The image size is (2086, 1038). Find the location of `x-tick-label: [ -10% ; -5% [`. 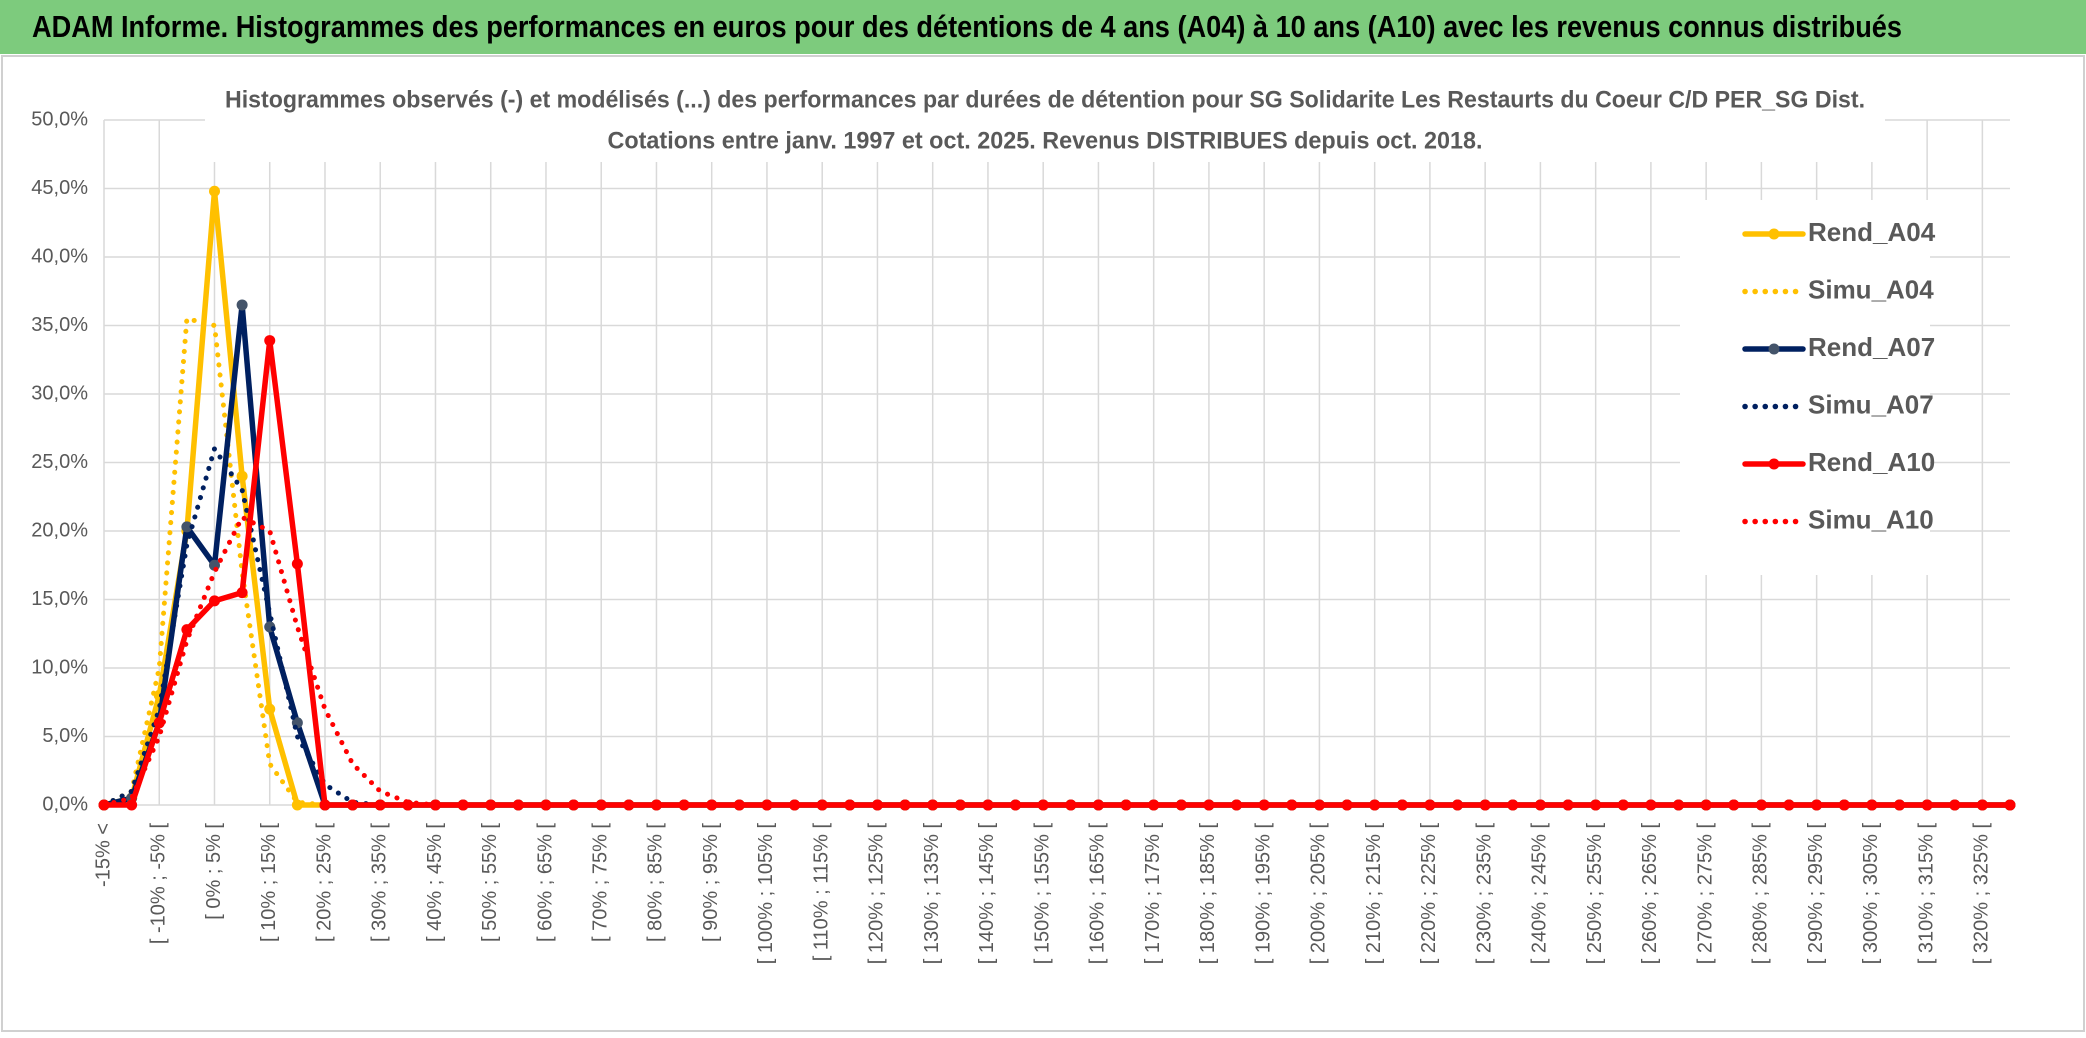

x-tick-label: [ -10% ; -5% [ is located at coordinates (159, 884).